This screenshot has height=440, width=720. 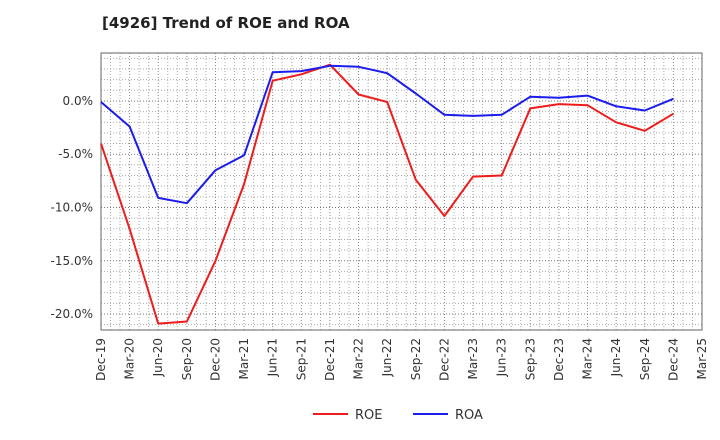 I want to click on x-tick-label: Sep-20, so click(x=187, y=359).